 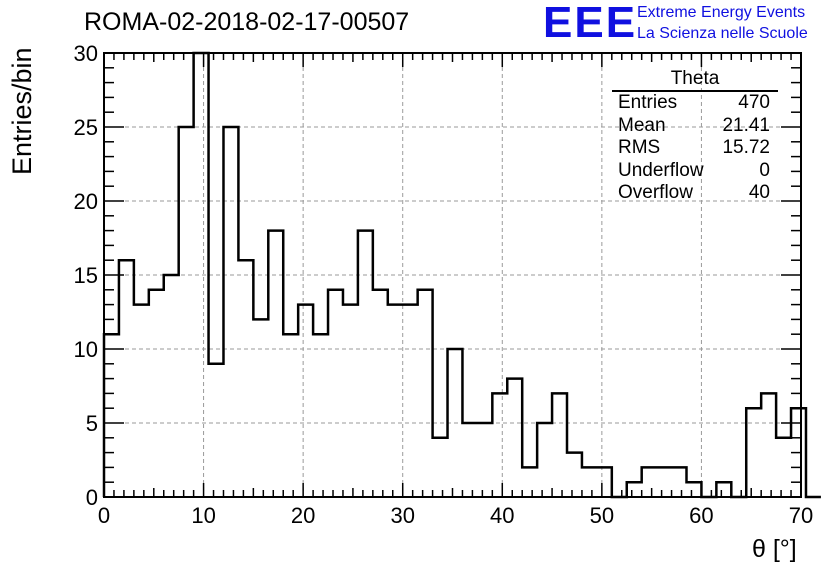 I want to click on stats-title: Theta, so click(x=695, y=80).